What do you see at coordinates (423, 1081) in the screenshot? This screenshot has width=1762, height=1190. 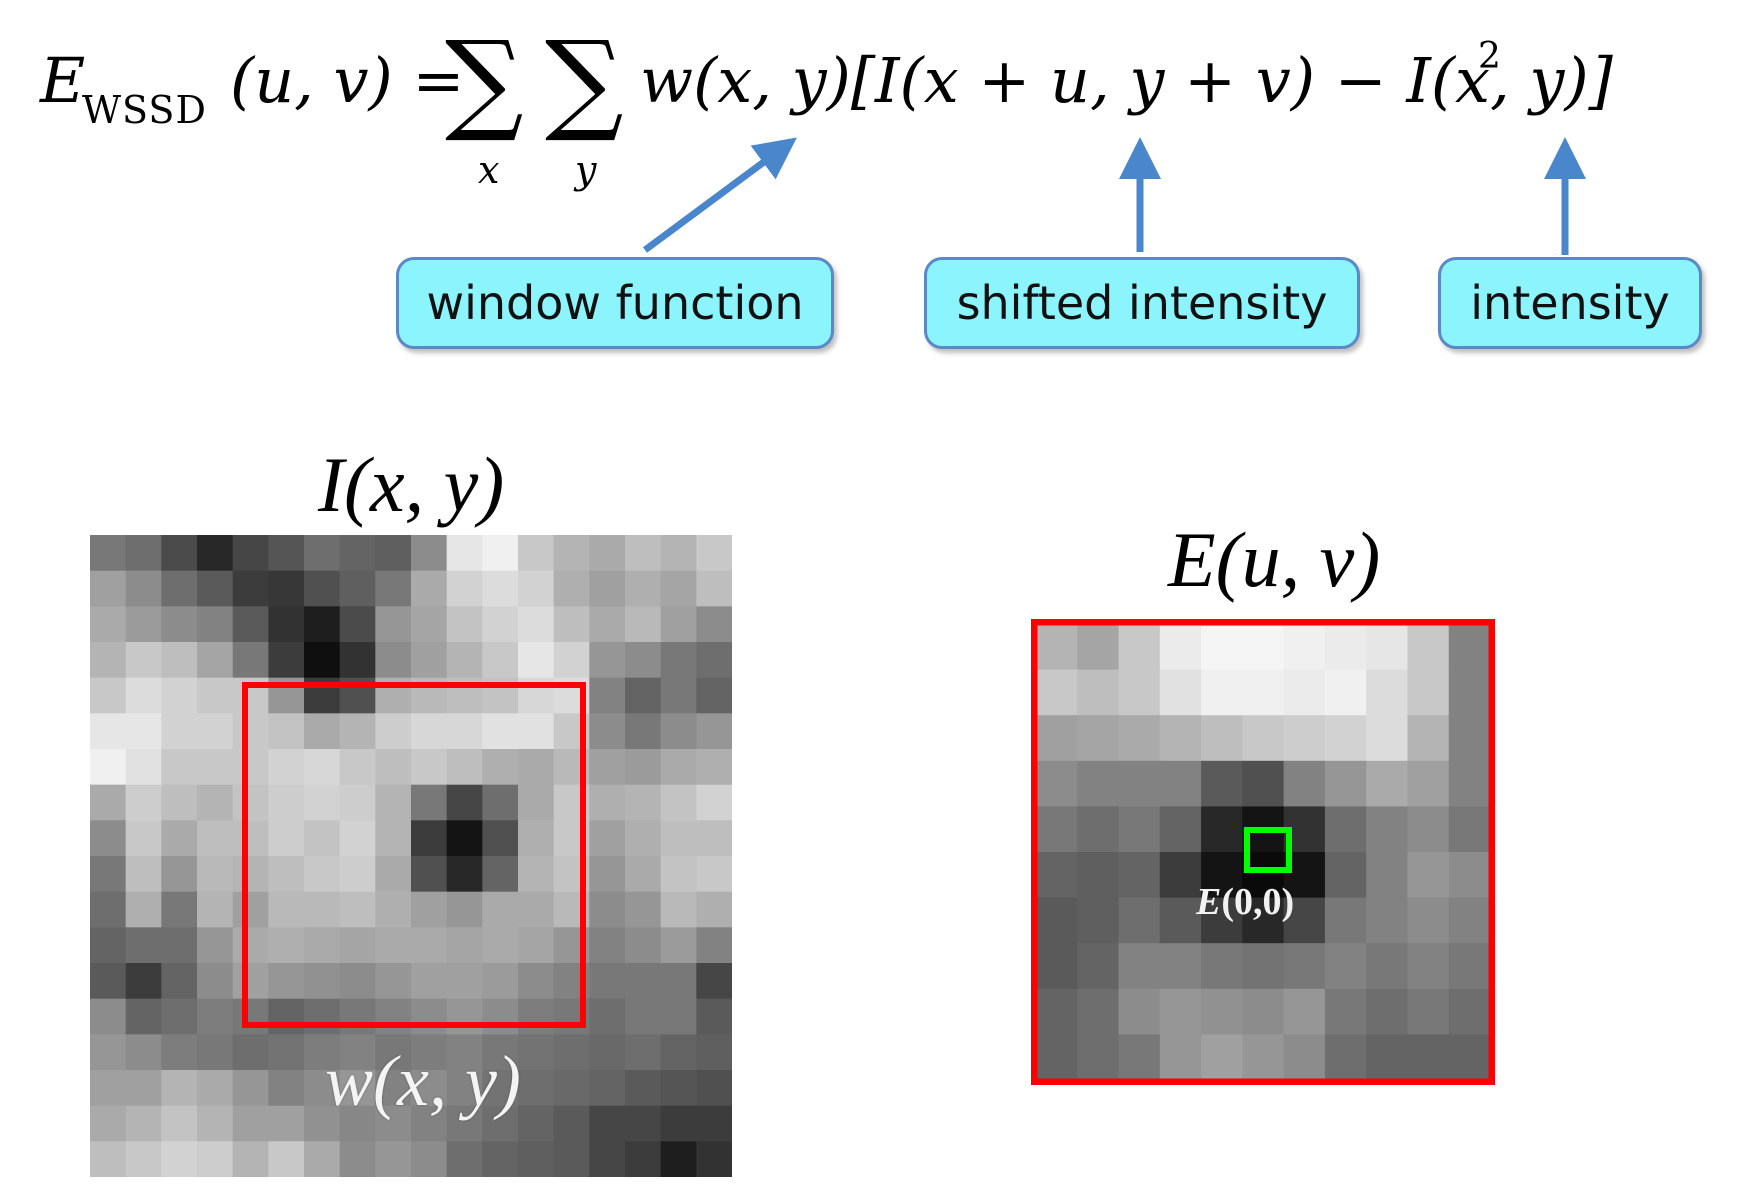 I see `window-label: w(x, y)` at bounding box center [423, 1081].